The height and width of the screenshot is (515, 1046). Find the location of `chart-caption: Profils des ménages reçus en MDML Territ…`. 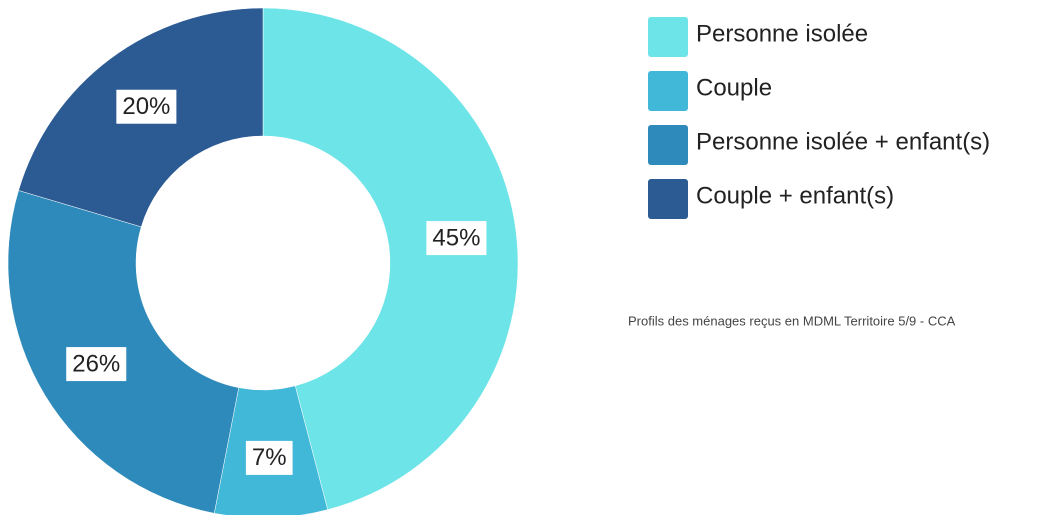

chart-caption: Profils des ménages reçus en MDML Territ… is located at coordinates (792, 320).